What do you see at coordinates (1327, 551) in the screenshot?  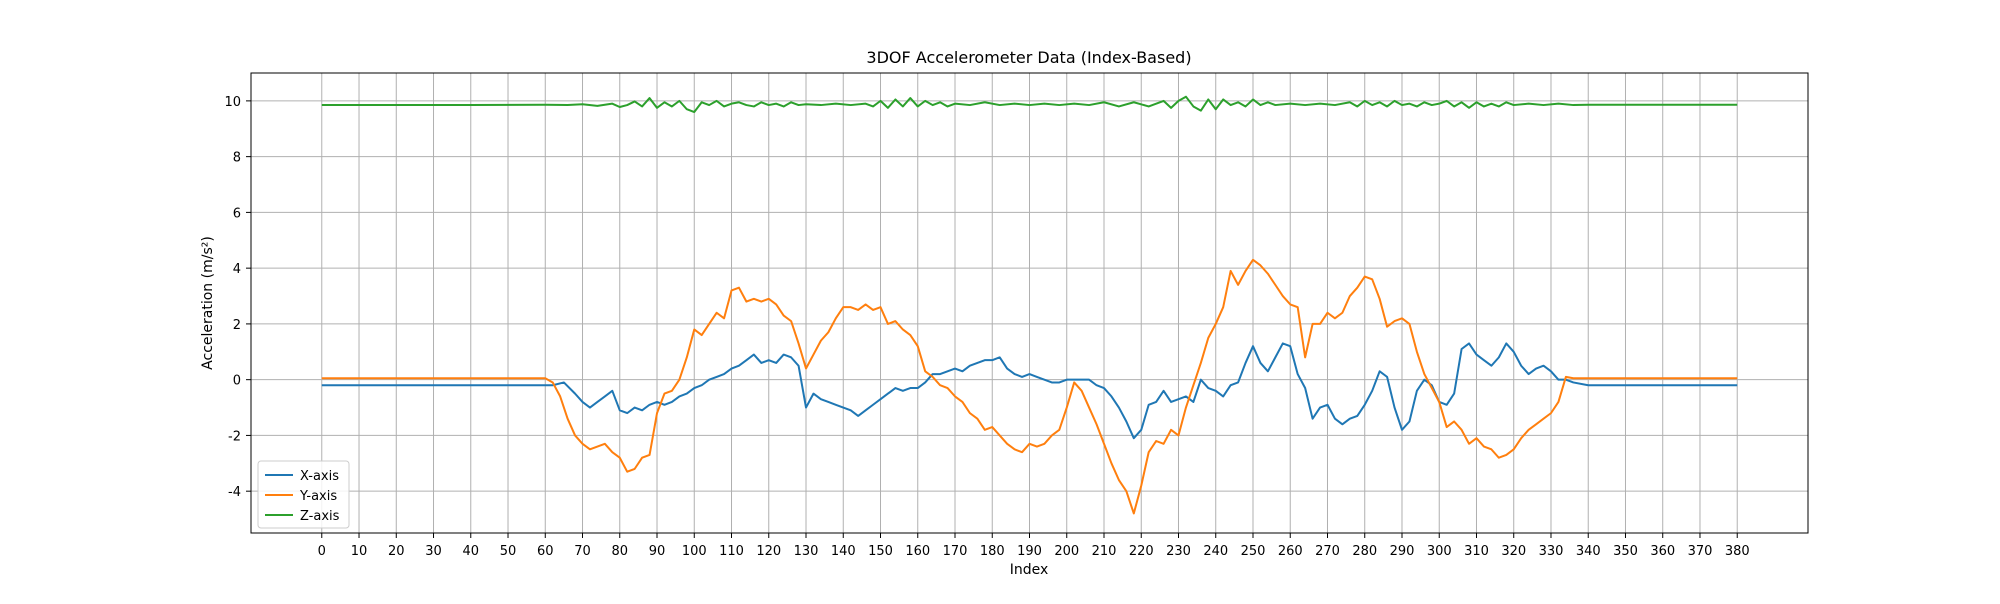 I see `x-tick-label: 270` at bounding box center [1327, 551].